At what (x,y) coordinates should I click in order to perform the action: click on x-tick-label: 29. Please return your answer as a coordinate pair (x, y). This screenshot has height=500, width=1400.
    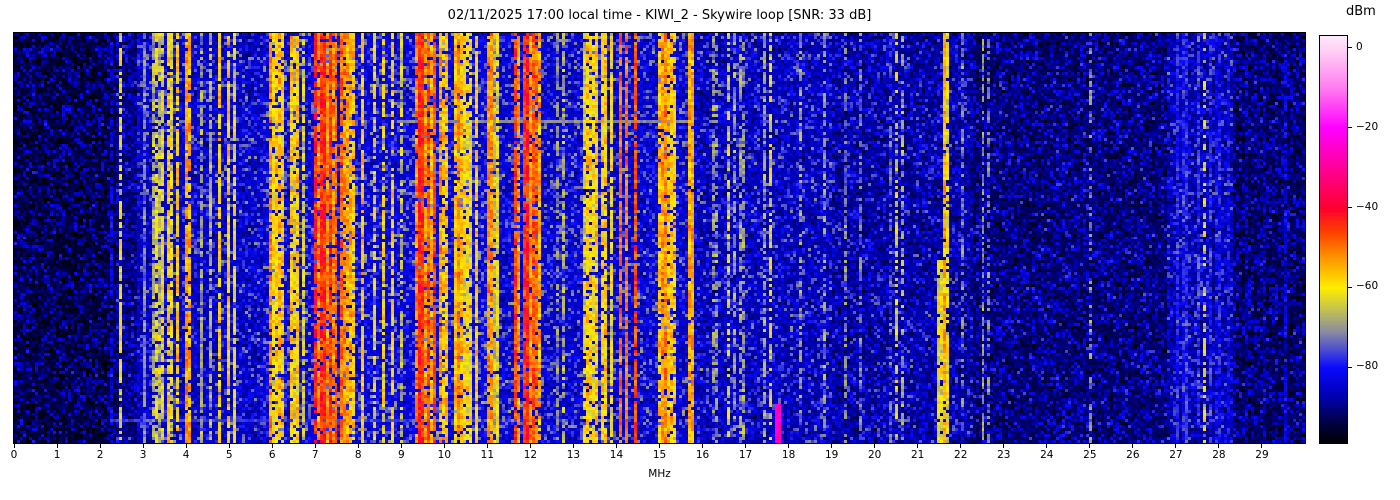
    Looking at the image, I should click on (1262, 455).